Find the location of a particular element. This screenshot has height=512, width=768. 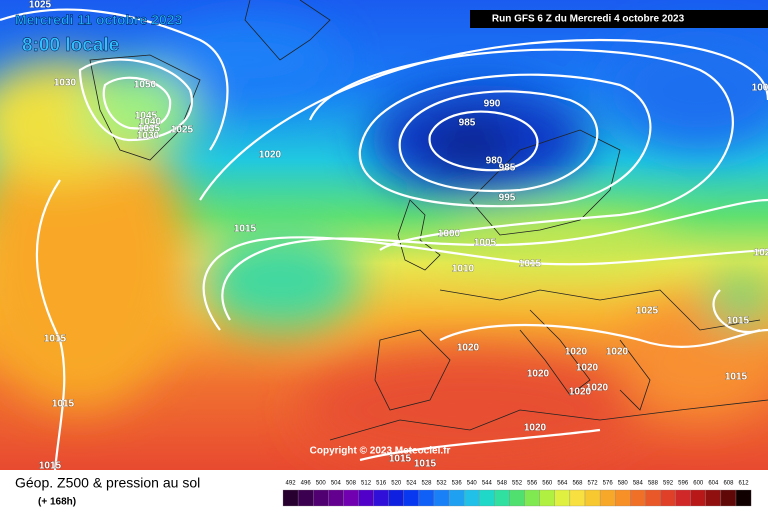

isobar-label: 102 is located at coordinates (761, 253).